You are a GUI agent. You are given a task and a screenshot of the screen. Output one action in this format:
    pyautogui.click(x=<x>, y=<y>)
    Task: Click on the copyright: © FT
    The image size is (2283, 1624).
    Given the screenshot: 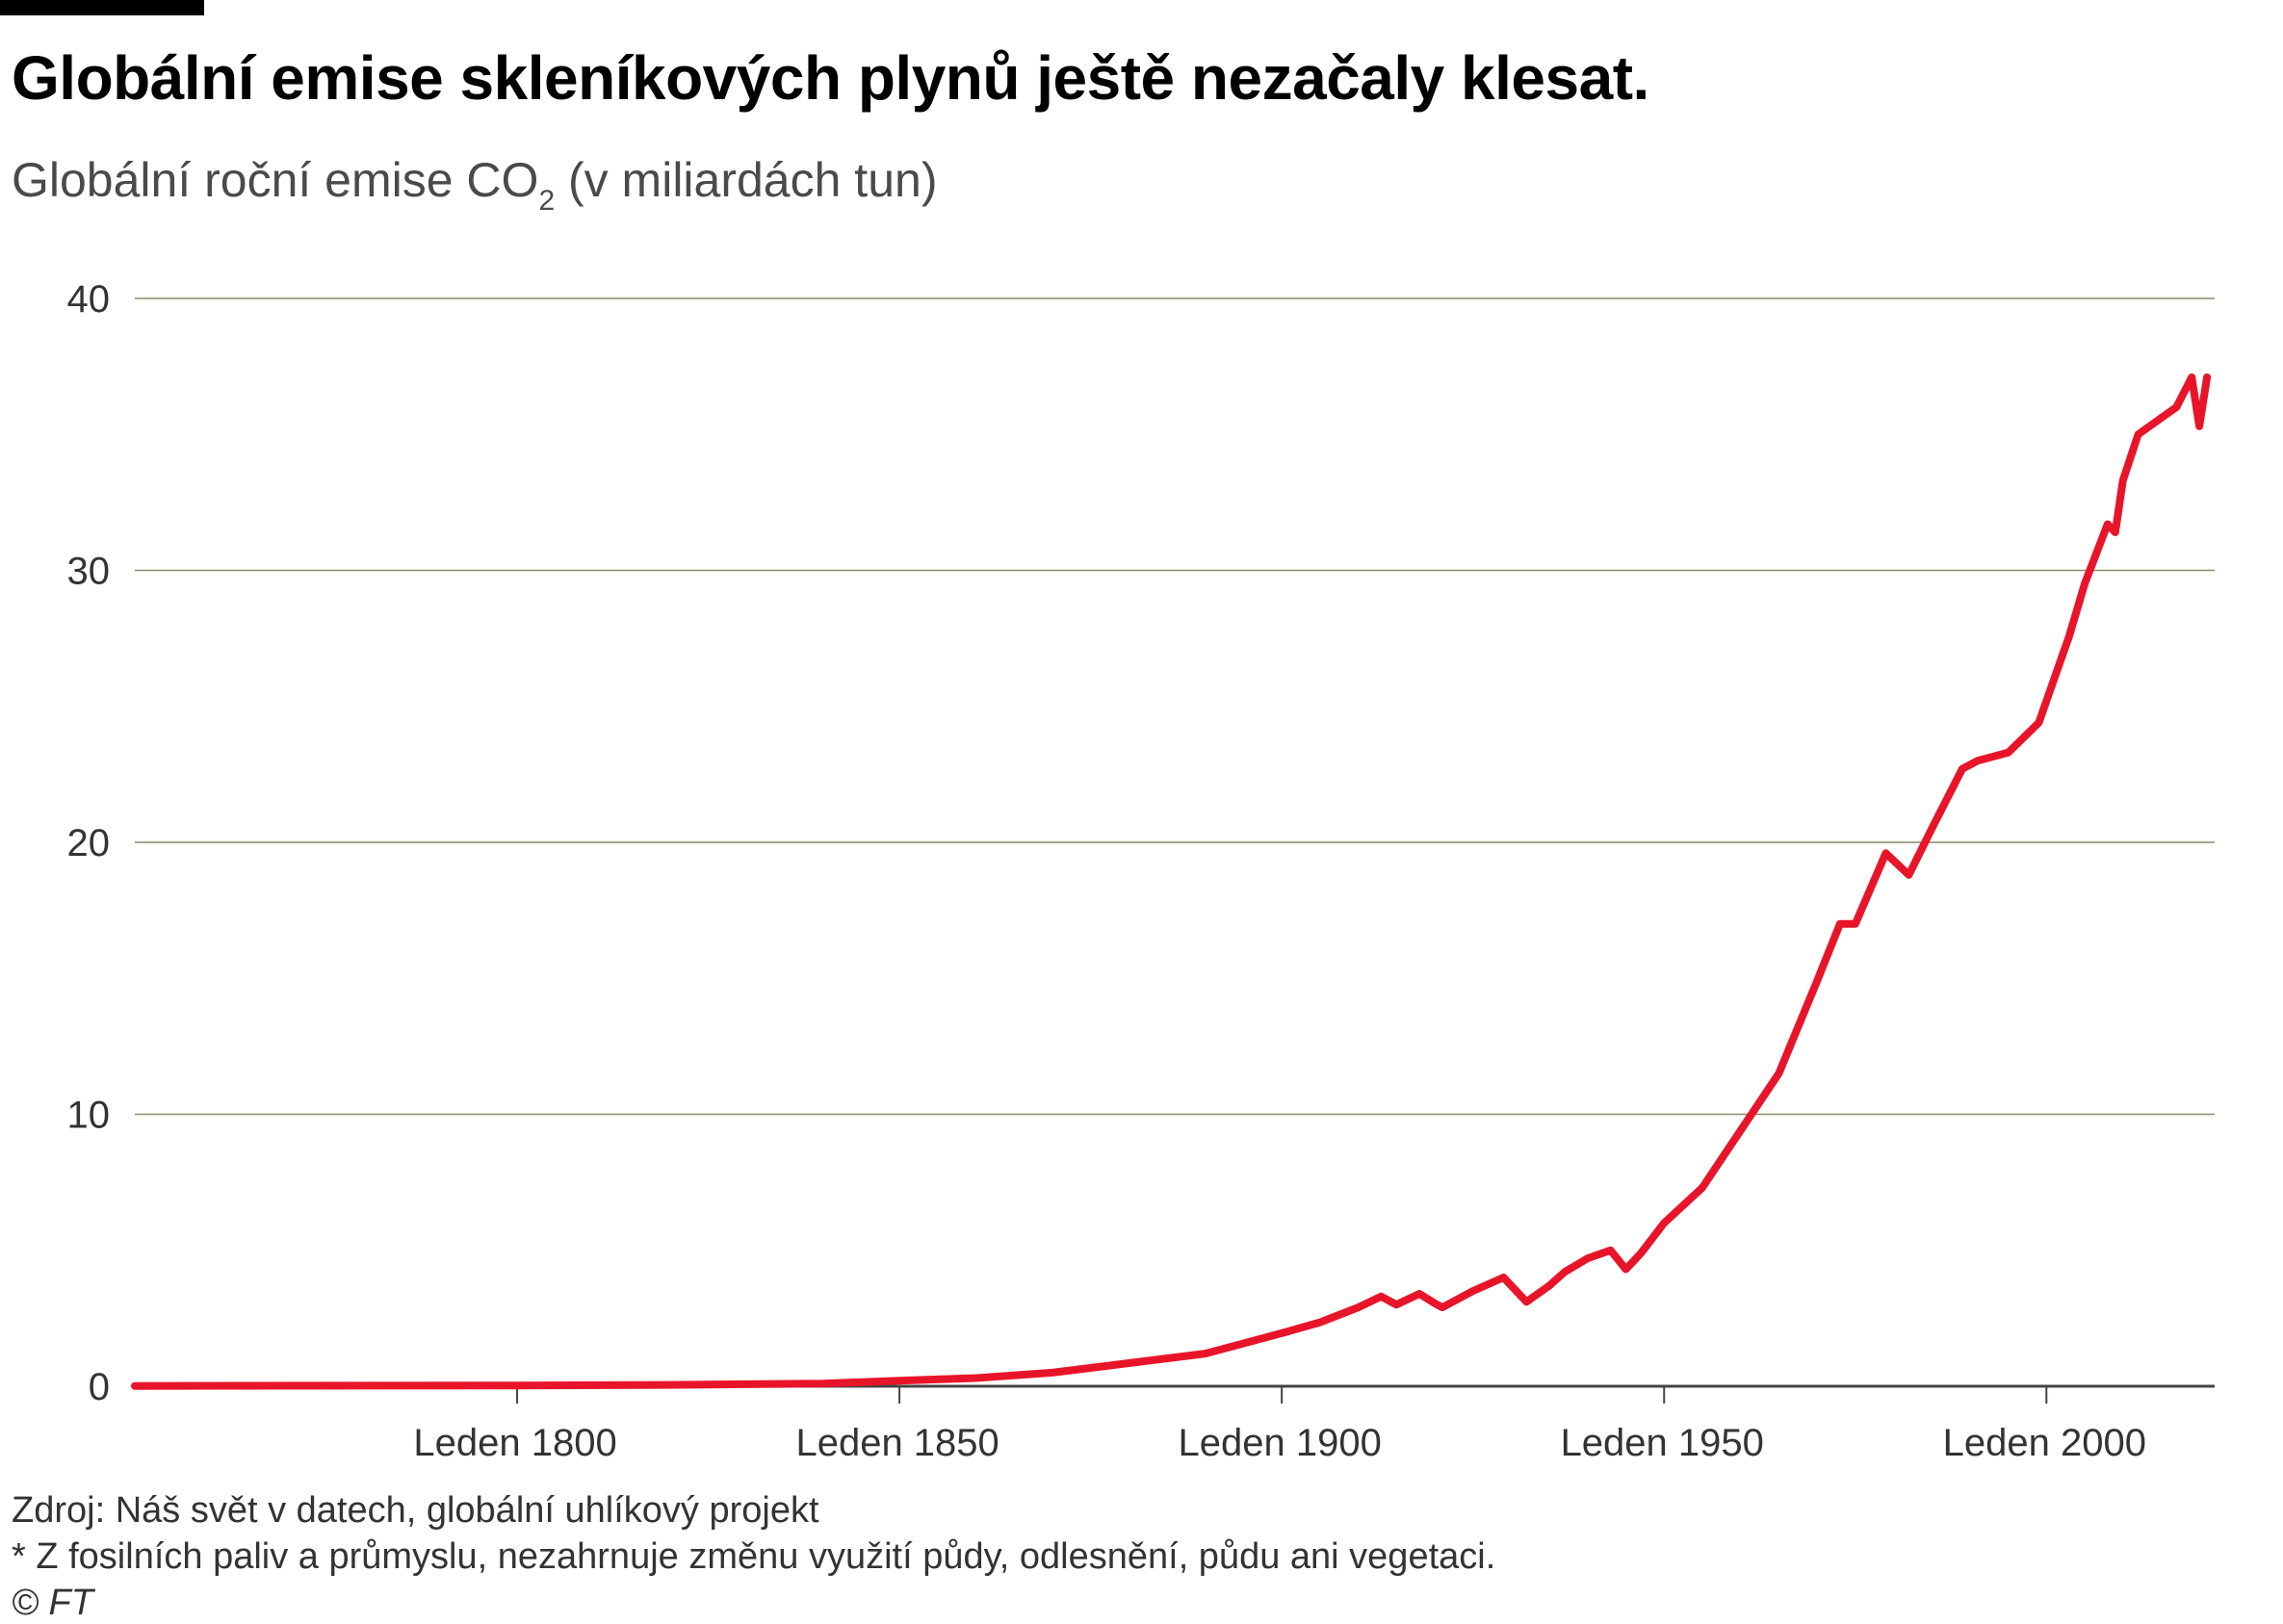 What is the action you would take?
    pyautogui.click(x=52, y=1603)
    